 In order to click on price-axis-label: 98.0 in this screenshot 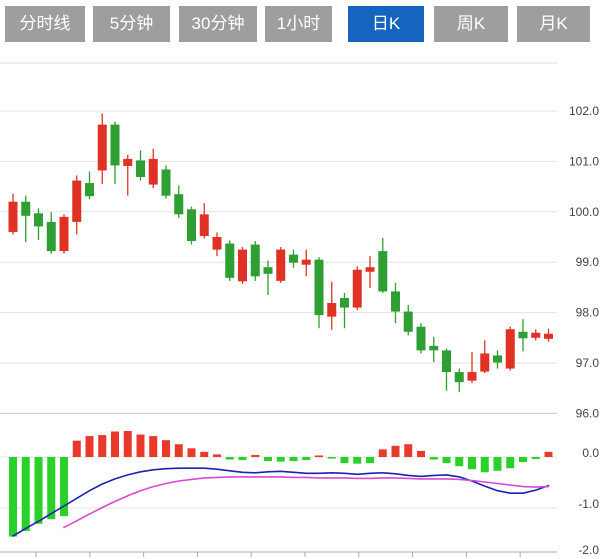, I will do `click(588, 313)`.